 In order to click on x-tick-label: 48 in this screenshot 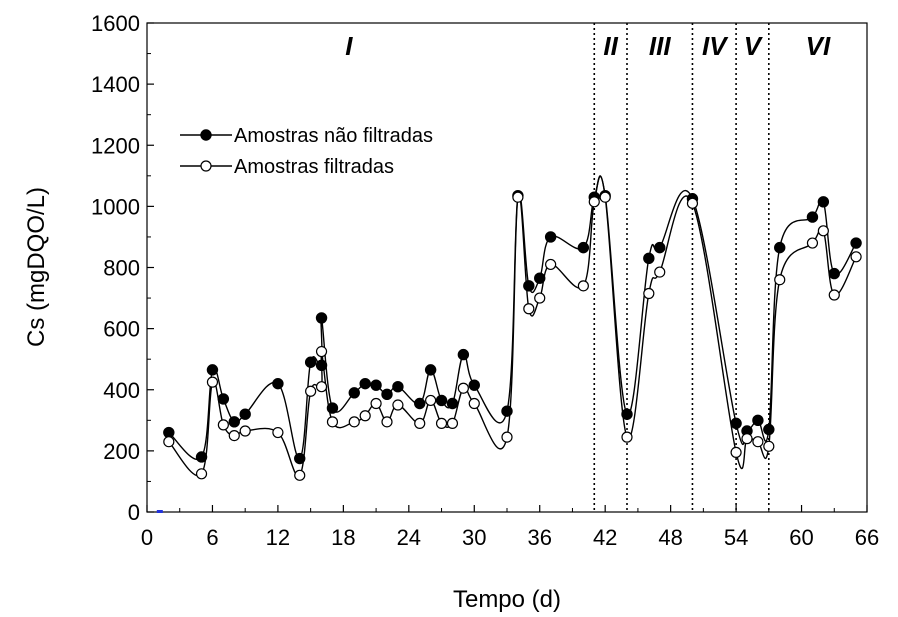, I will do `click(670, 537)`.